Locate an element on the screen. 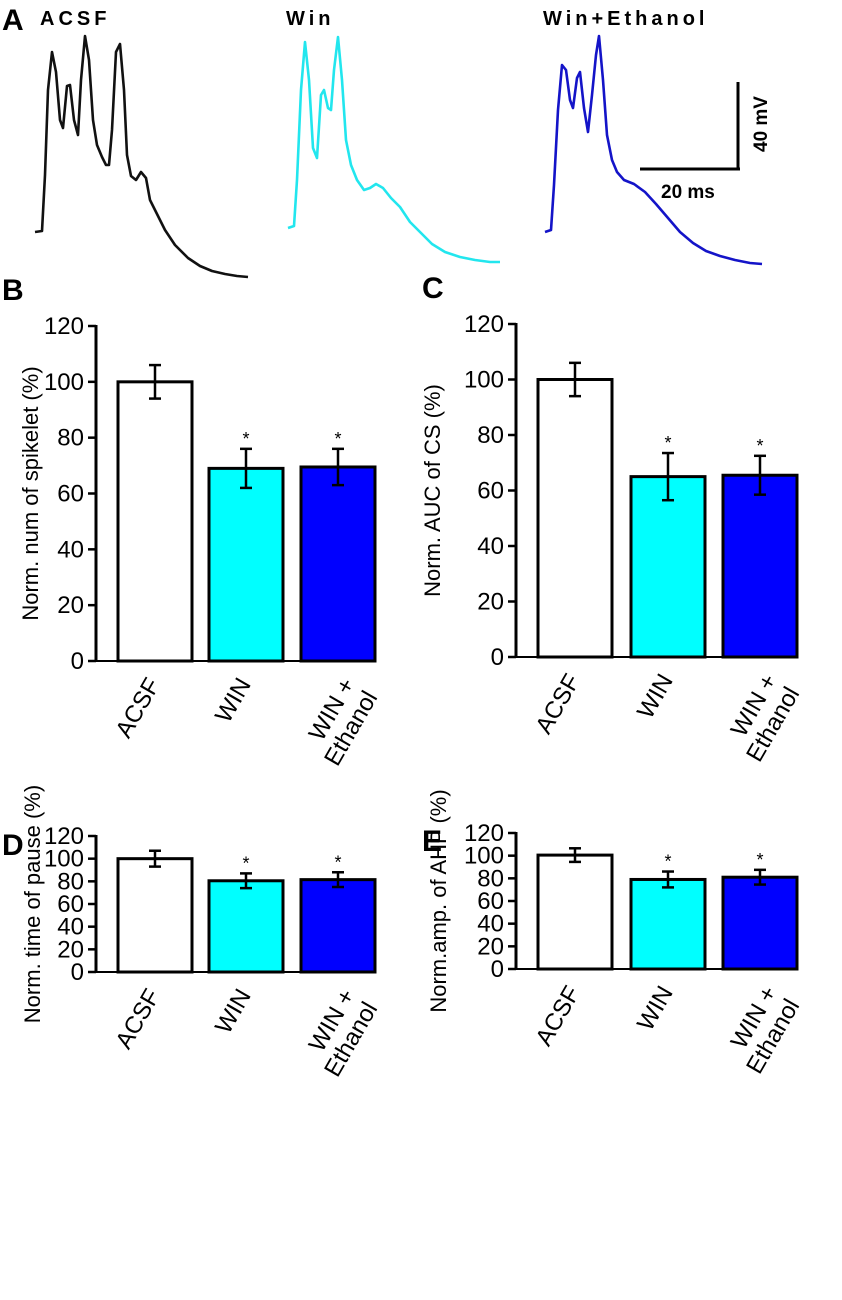  trace-label-win: Win is located at coordinates (310, 19).